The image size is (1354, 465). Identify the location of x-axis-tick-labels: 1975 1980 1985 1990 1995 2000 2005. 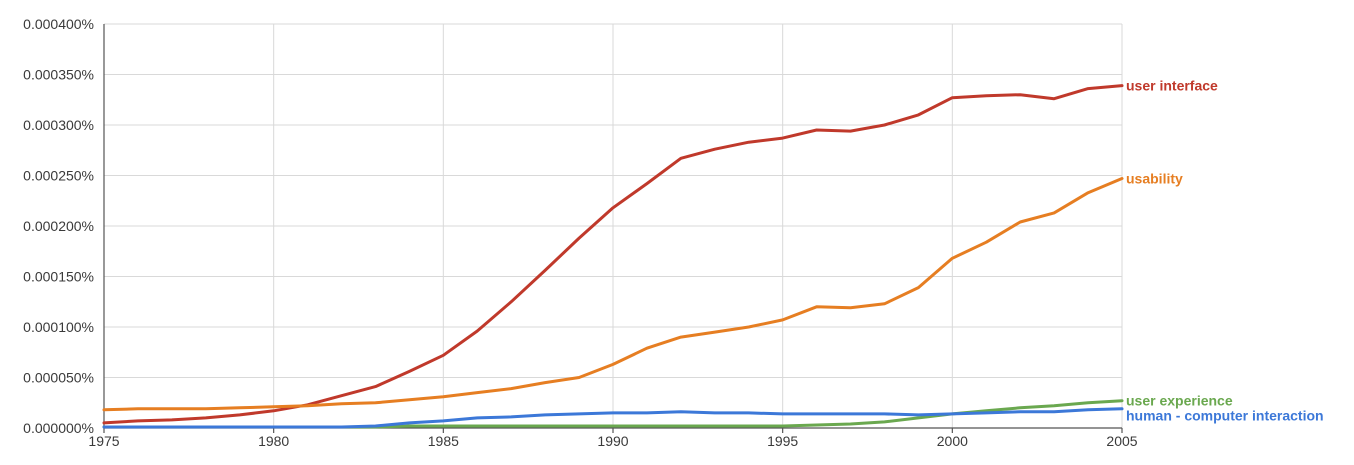
(612, 441).